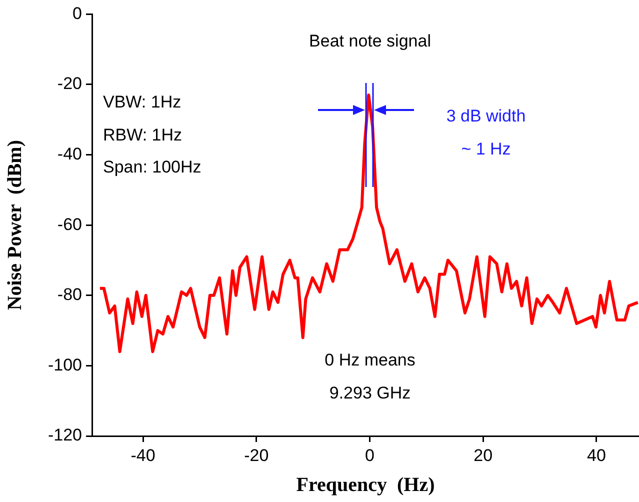 The image size is (639, 502). Describe the element at coordinates (143, 455) in the screenshot. I see `x-tick-label: -40` at that location.